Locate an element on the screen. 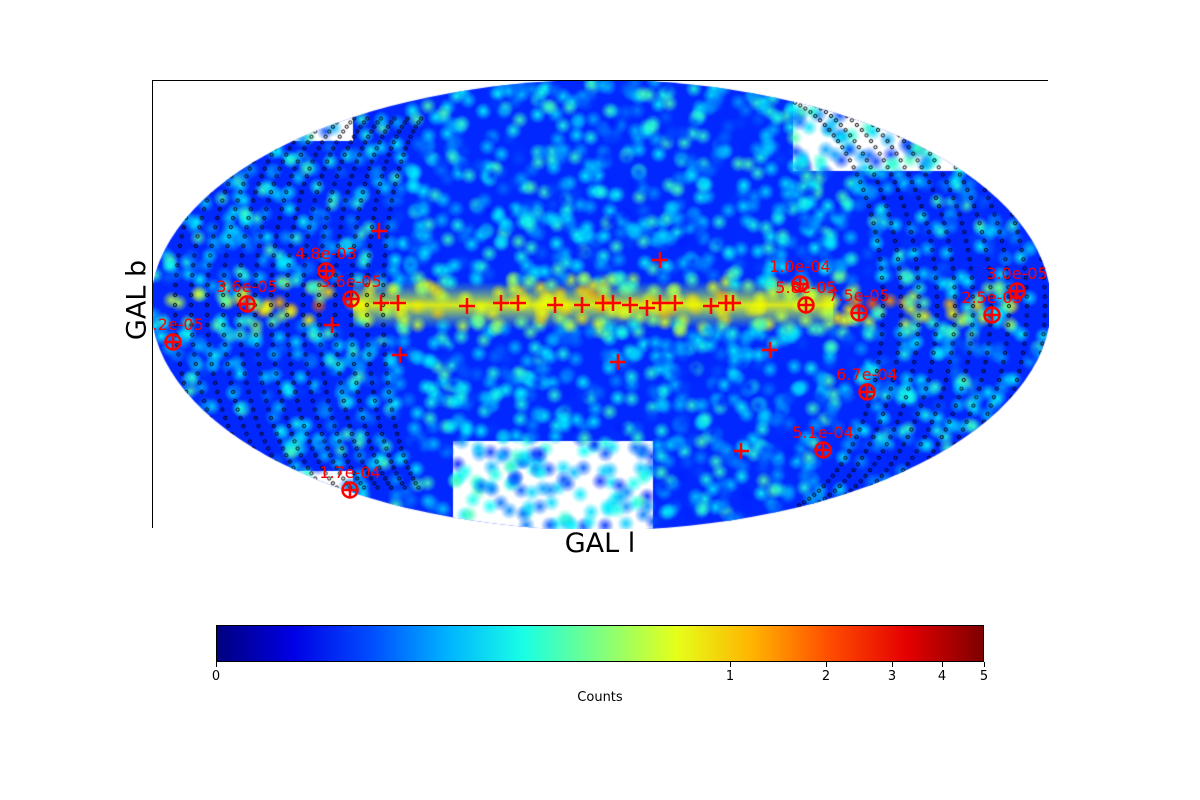 This screenshot has width=1200, height=800. source-flux-label: 2.5e-05 is located at coordinates (991, 297).